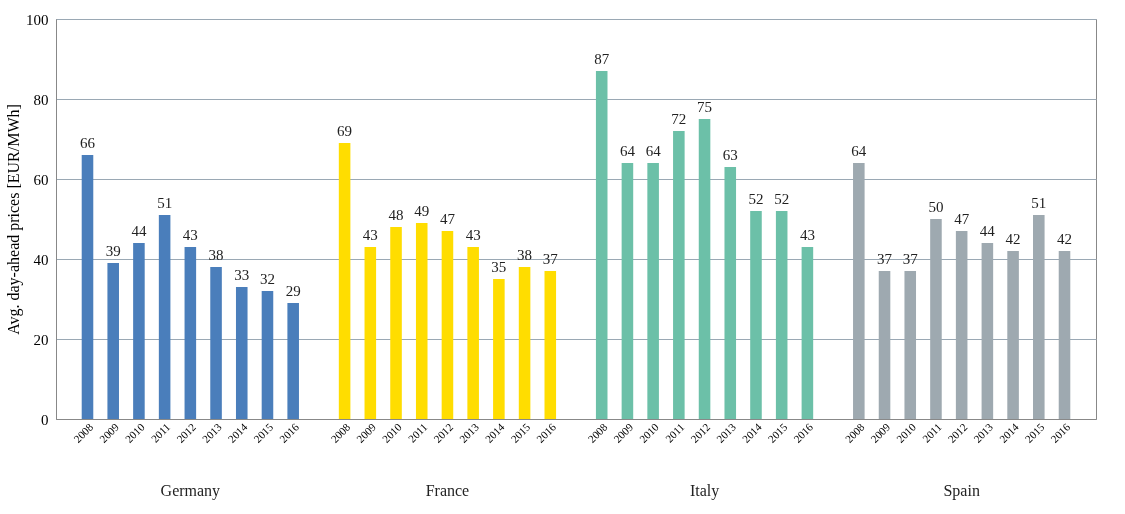  I want to click on data-label: 63, so click(730, 155).